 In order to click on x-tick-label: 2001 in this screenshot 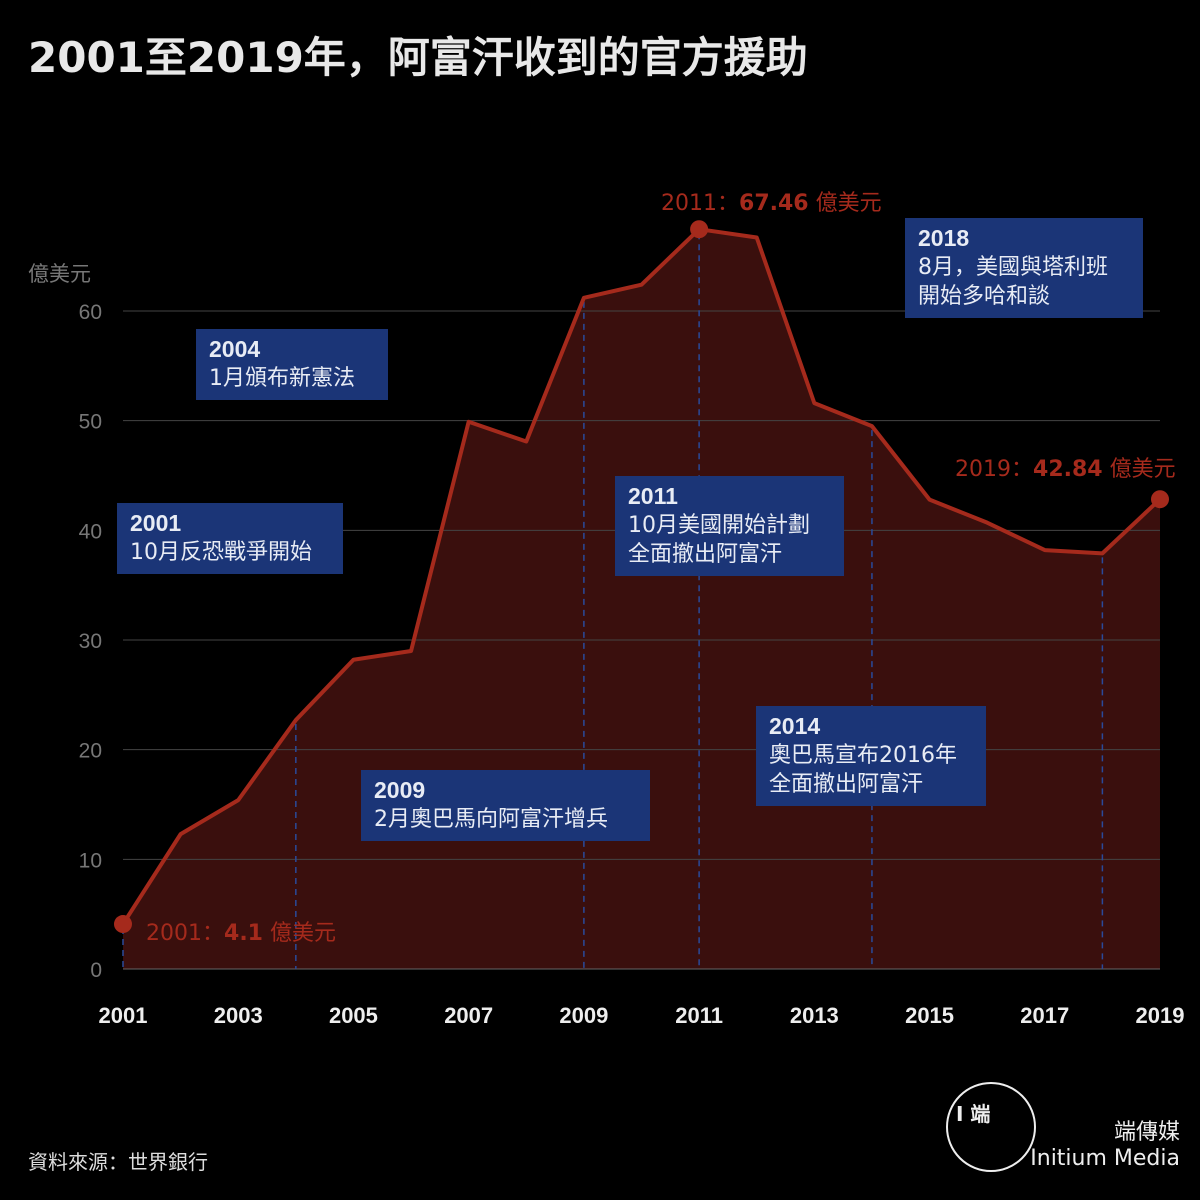, I will do `click(123, 1015)`.